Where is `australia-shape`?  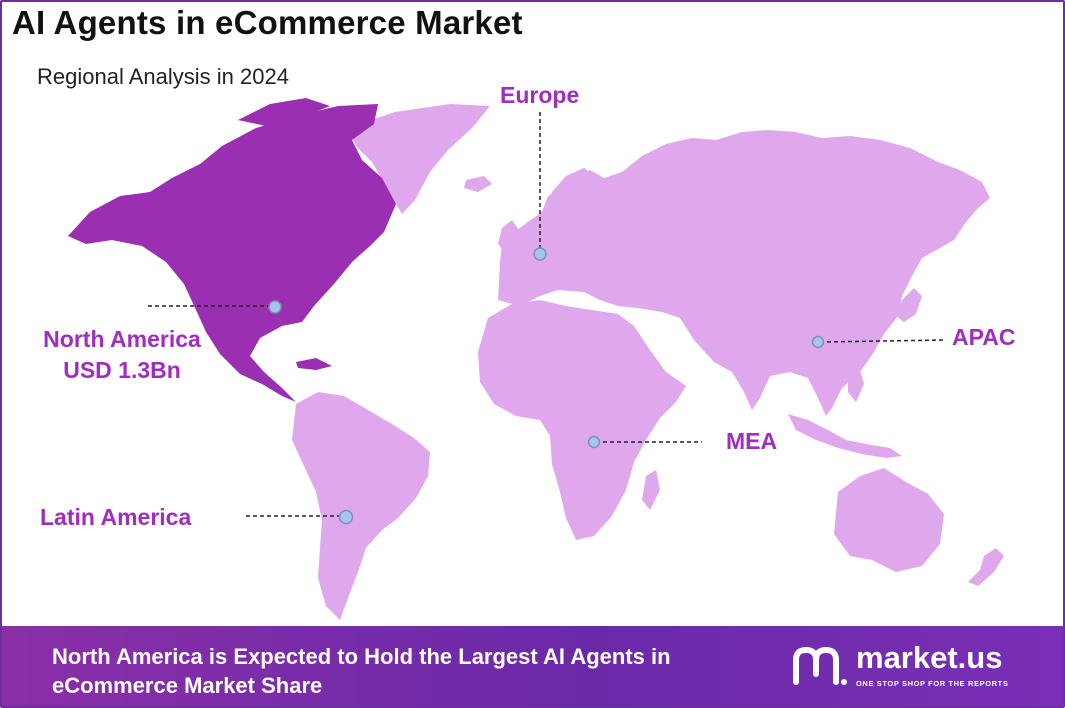
australia-shape is located at coordinates (889, 520).